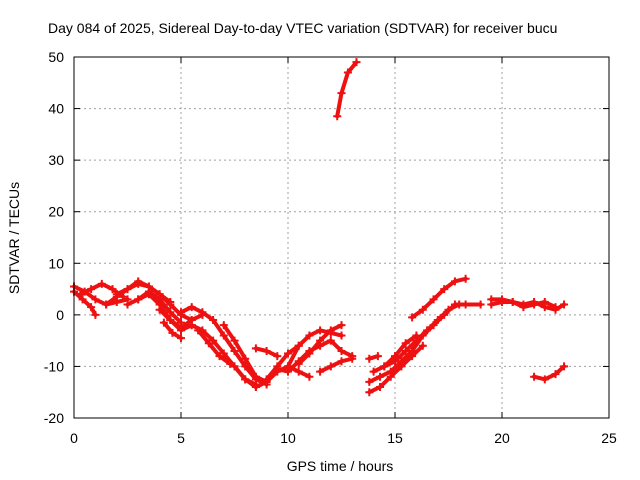 This screenshot has height=480, width=640. Describe the element at coordinates (56, 212) in the screenshot. I see `y-tick-label: 20` at that location.